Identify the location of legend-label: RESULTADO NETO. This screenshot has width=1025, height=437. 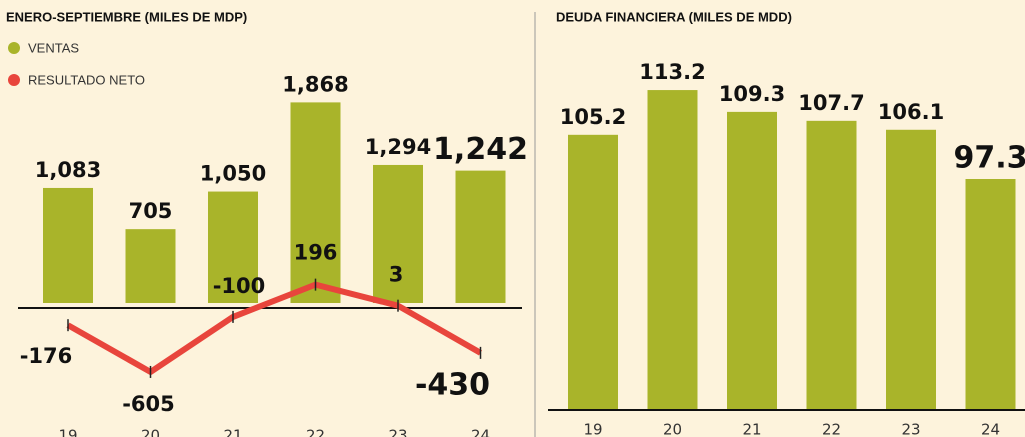
(86, 79).